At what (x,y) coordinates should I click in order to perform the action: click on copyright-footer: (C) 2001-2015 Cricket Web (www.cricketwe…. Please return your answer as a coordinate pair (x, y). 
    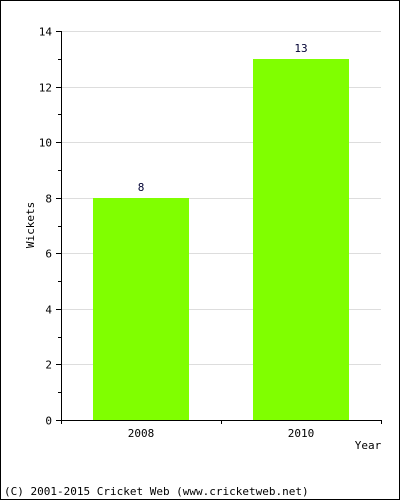
    Looking at the image, I should click on (156, 491).